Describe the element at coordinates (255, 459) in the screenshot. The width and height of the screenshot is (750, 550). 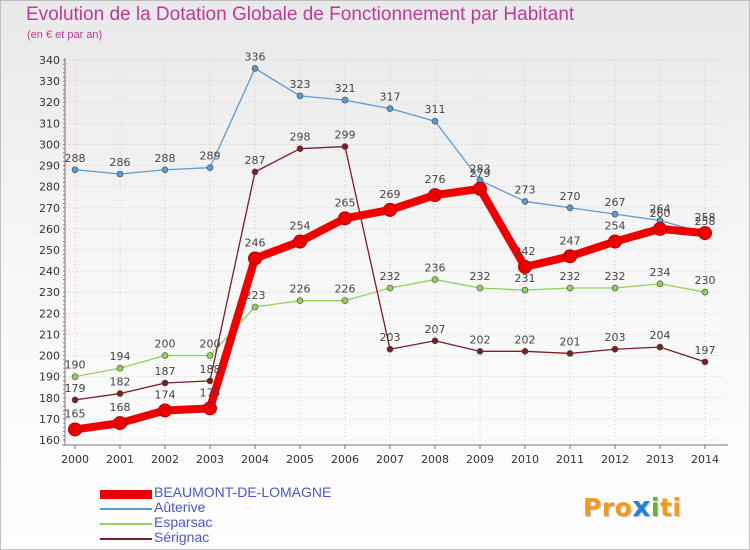
I see `x-tick-label: 2004` at that location.